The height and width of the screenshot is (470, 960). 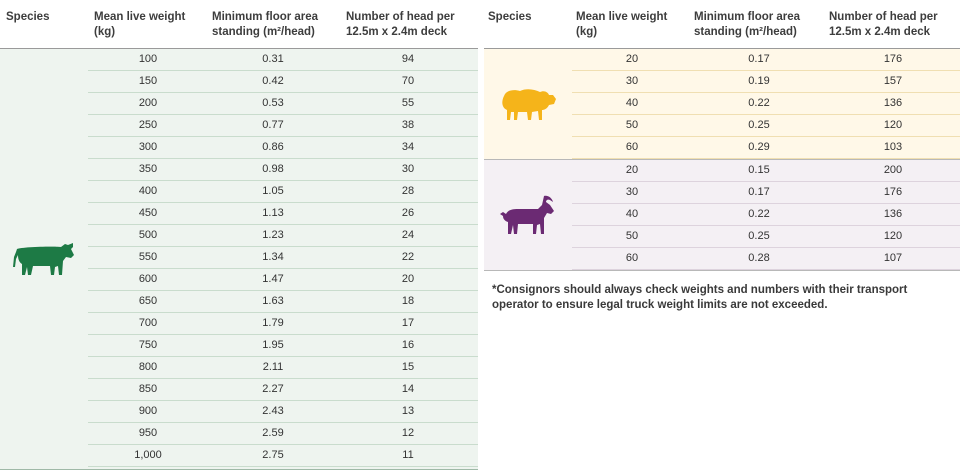 I want to click on floor-area-cell: 2.75, so click(x=273, y=455).